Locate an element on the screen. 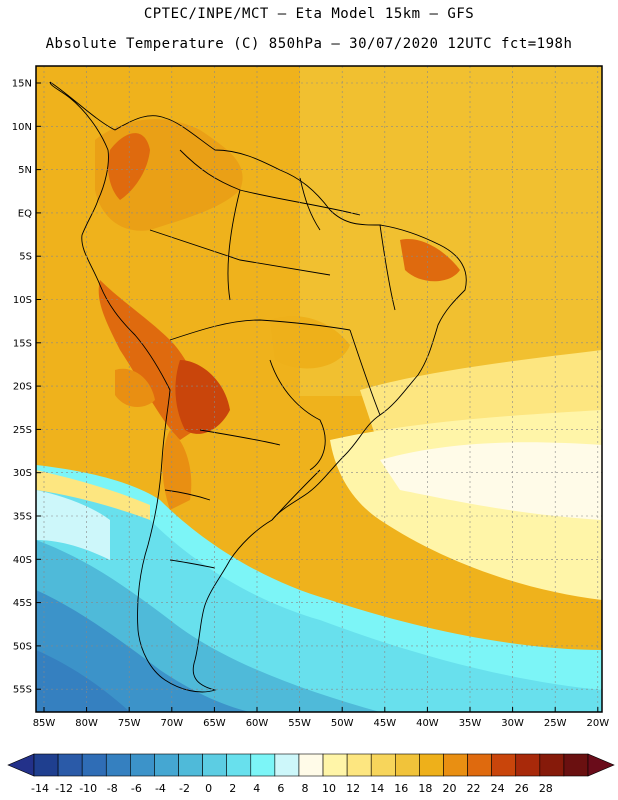 The width and height of the screenshot is (618, 800). lat-label: 20S is located at coordinates (22, 387).